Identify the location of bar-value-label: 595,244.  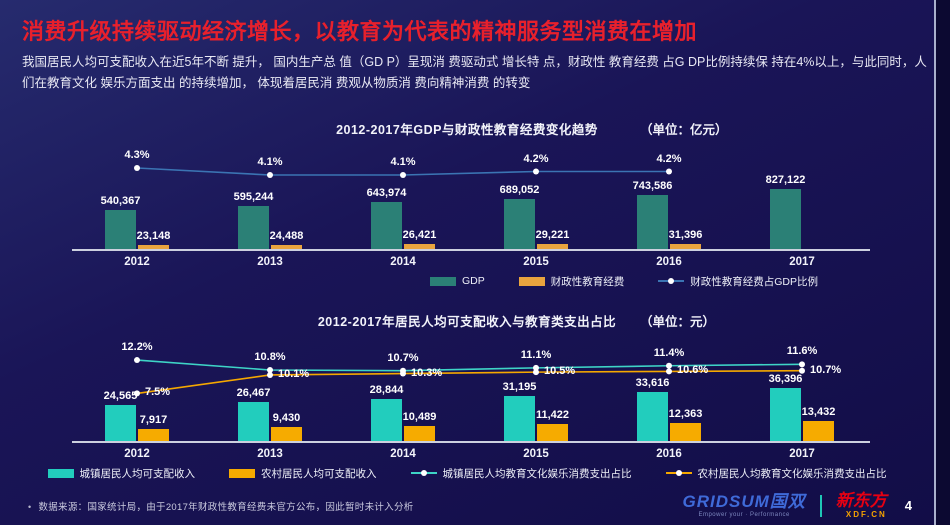
(253, 196).